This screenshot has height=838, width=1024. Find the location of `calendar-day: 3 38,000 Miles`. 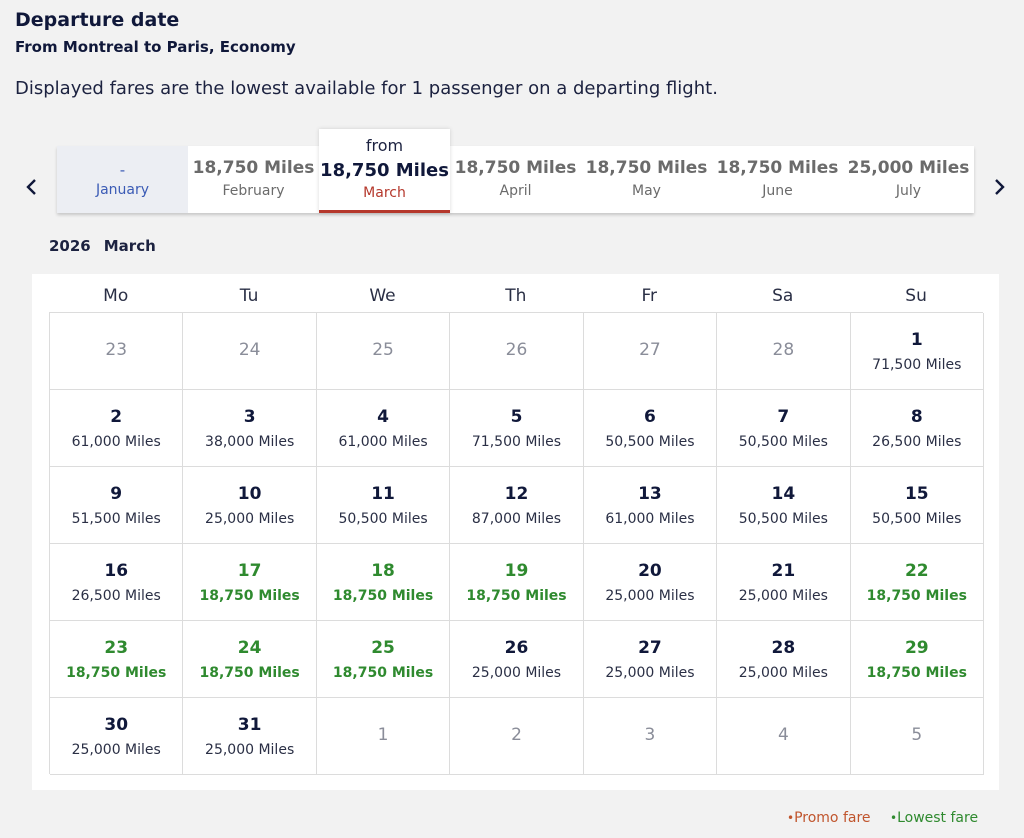

calendar-day: 3 38,000 Miles is located at coordinates (250, 428).